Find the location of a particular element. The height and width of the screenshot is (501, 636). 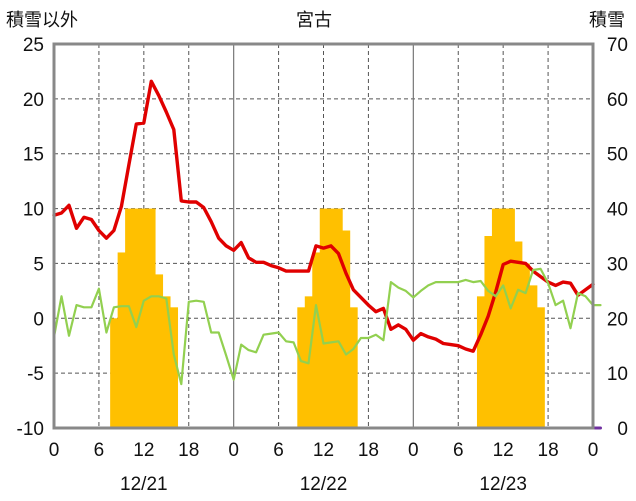

right-tick-label: 40 is located at coordinates (617, 210).